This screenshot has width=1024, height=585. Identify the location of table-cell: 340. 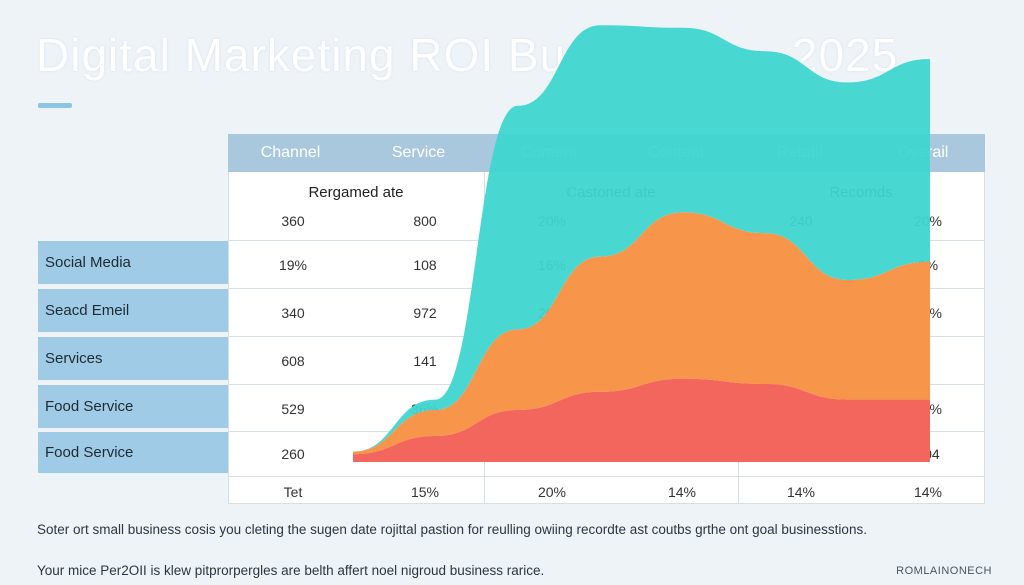
(293, 313).